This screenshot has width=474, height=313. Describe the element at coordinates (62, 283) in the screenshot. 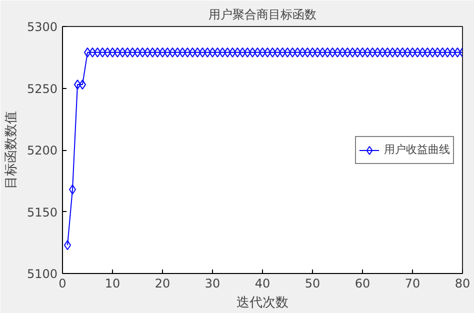

I see `x-tick-label: 0` at that location.